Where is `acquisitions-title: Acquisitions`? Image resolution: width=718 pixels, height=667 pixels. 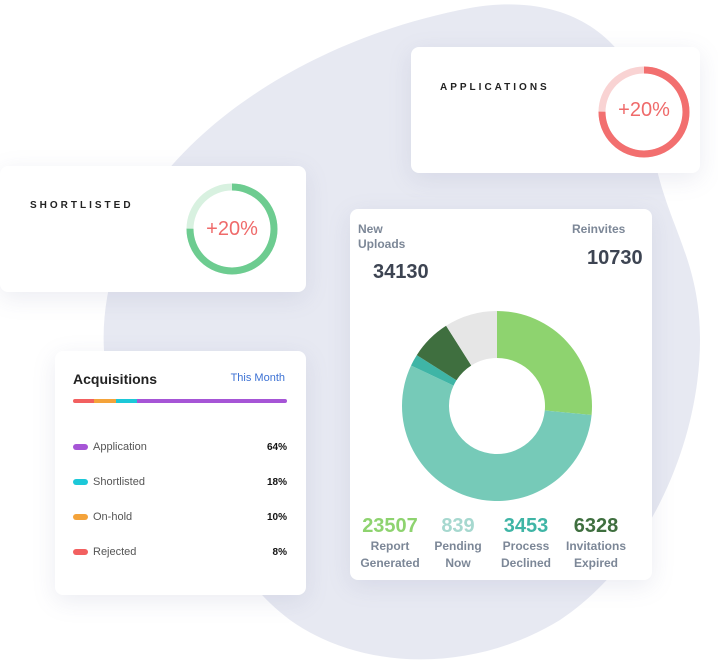 acquisitions-title: Acquisitions is located at coordinates (115, 379).